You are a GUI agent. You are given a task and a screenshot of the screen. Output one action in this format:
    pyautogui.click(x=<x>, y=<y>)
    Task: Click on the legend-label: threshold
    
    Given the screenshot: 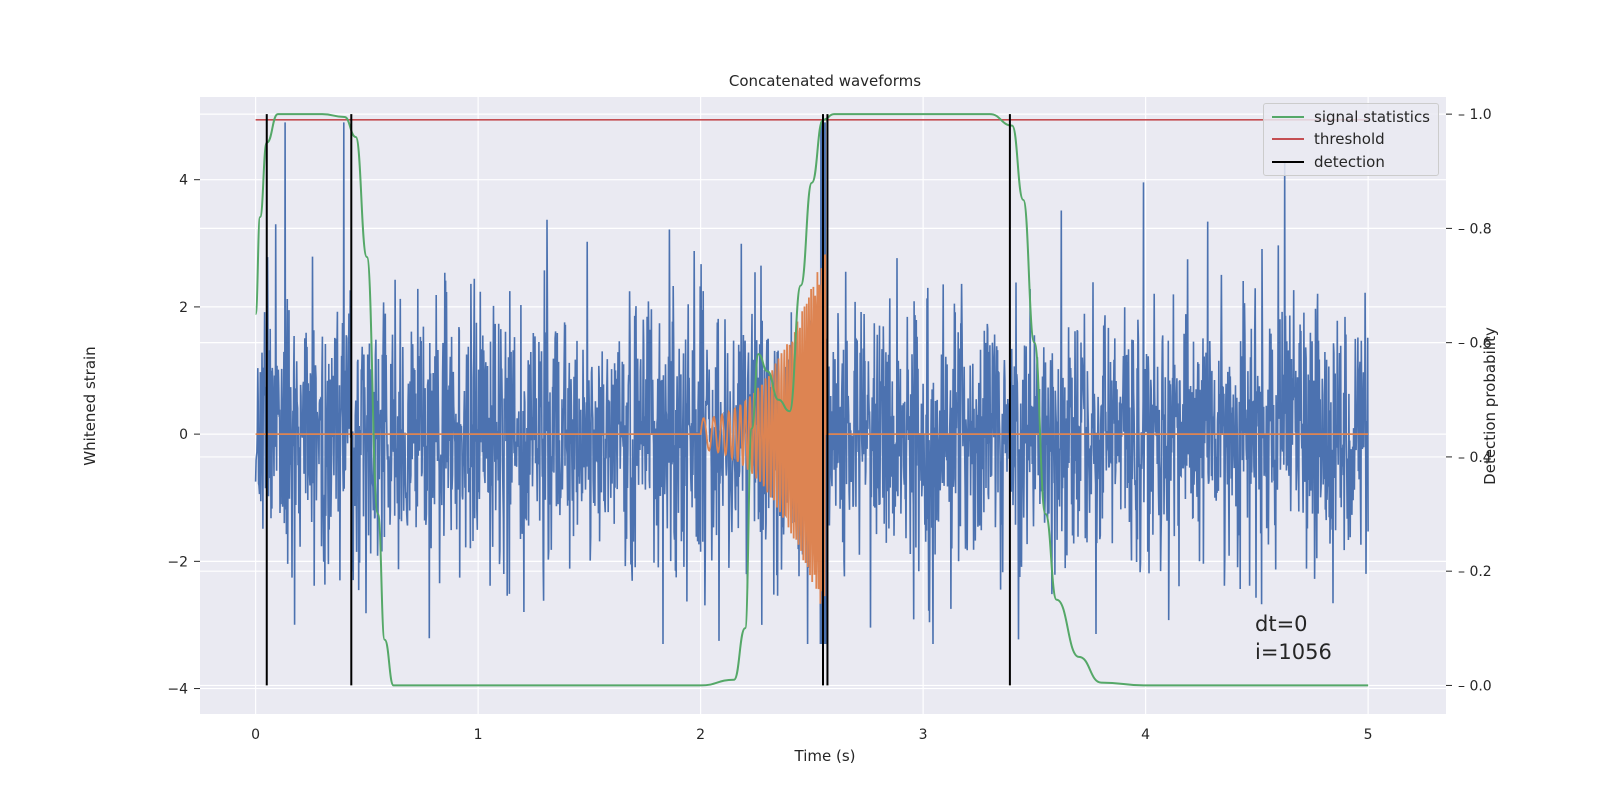 What is the action you would take?
    pyautogui.click(x=1349, y=139)
    